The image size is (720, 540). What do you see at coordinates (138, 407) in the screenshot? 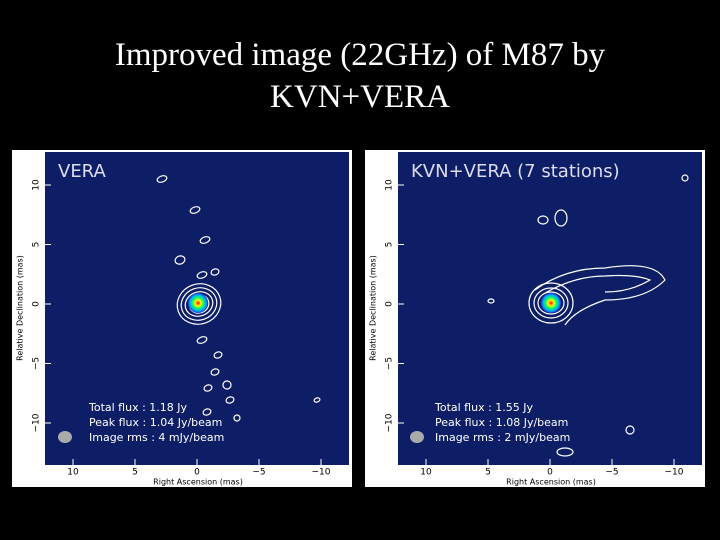
I see `flux-stat: Total flux : 1.18 Jy` at bounding box center [138, 407].